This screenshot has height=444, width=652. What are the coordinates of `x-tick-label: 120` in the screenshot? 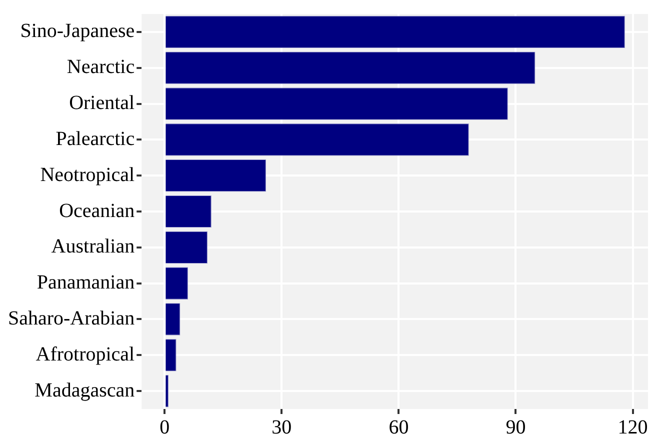 It's located at (633, 427).